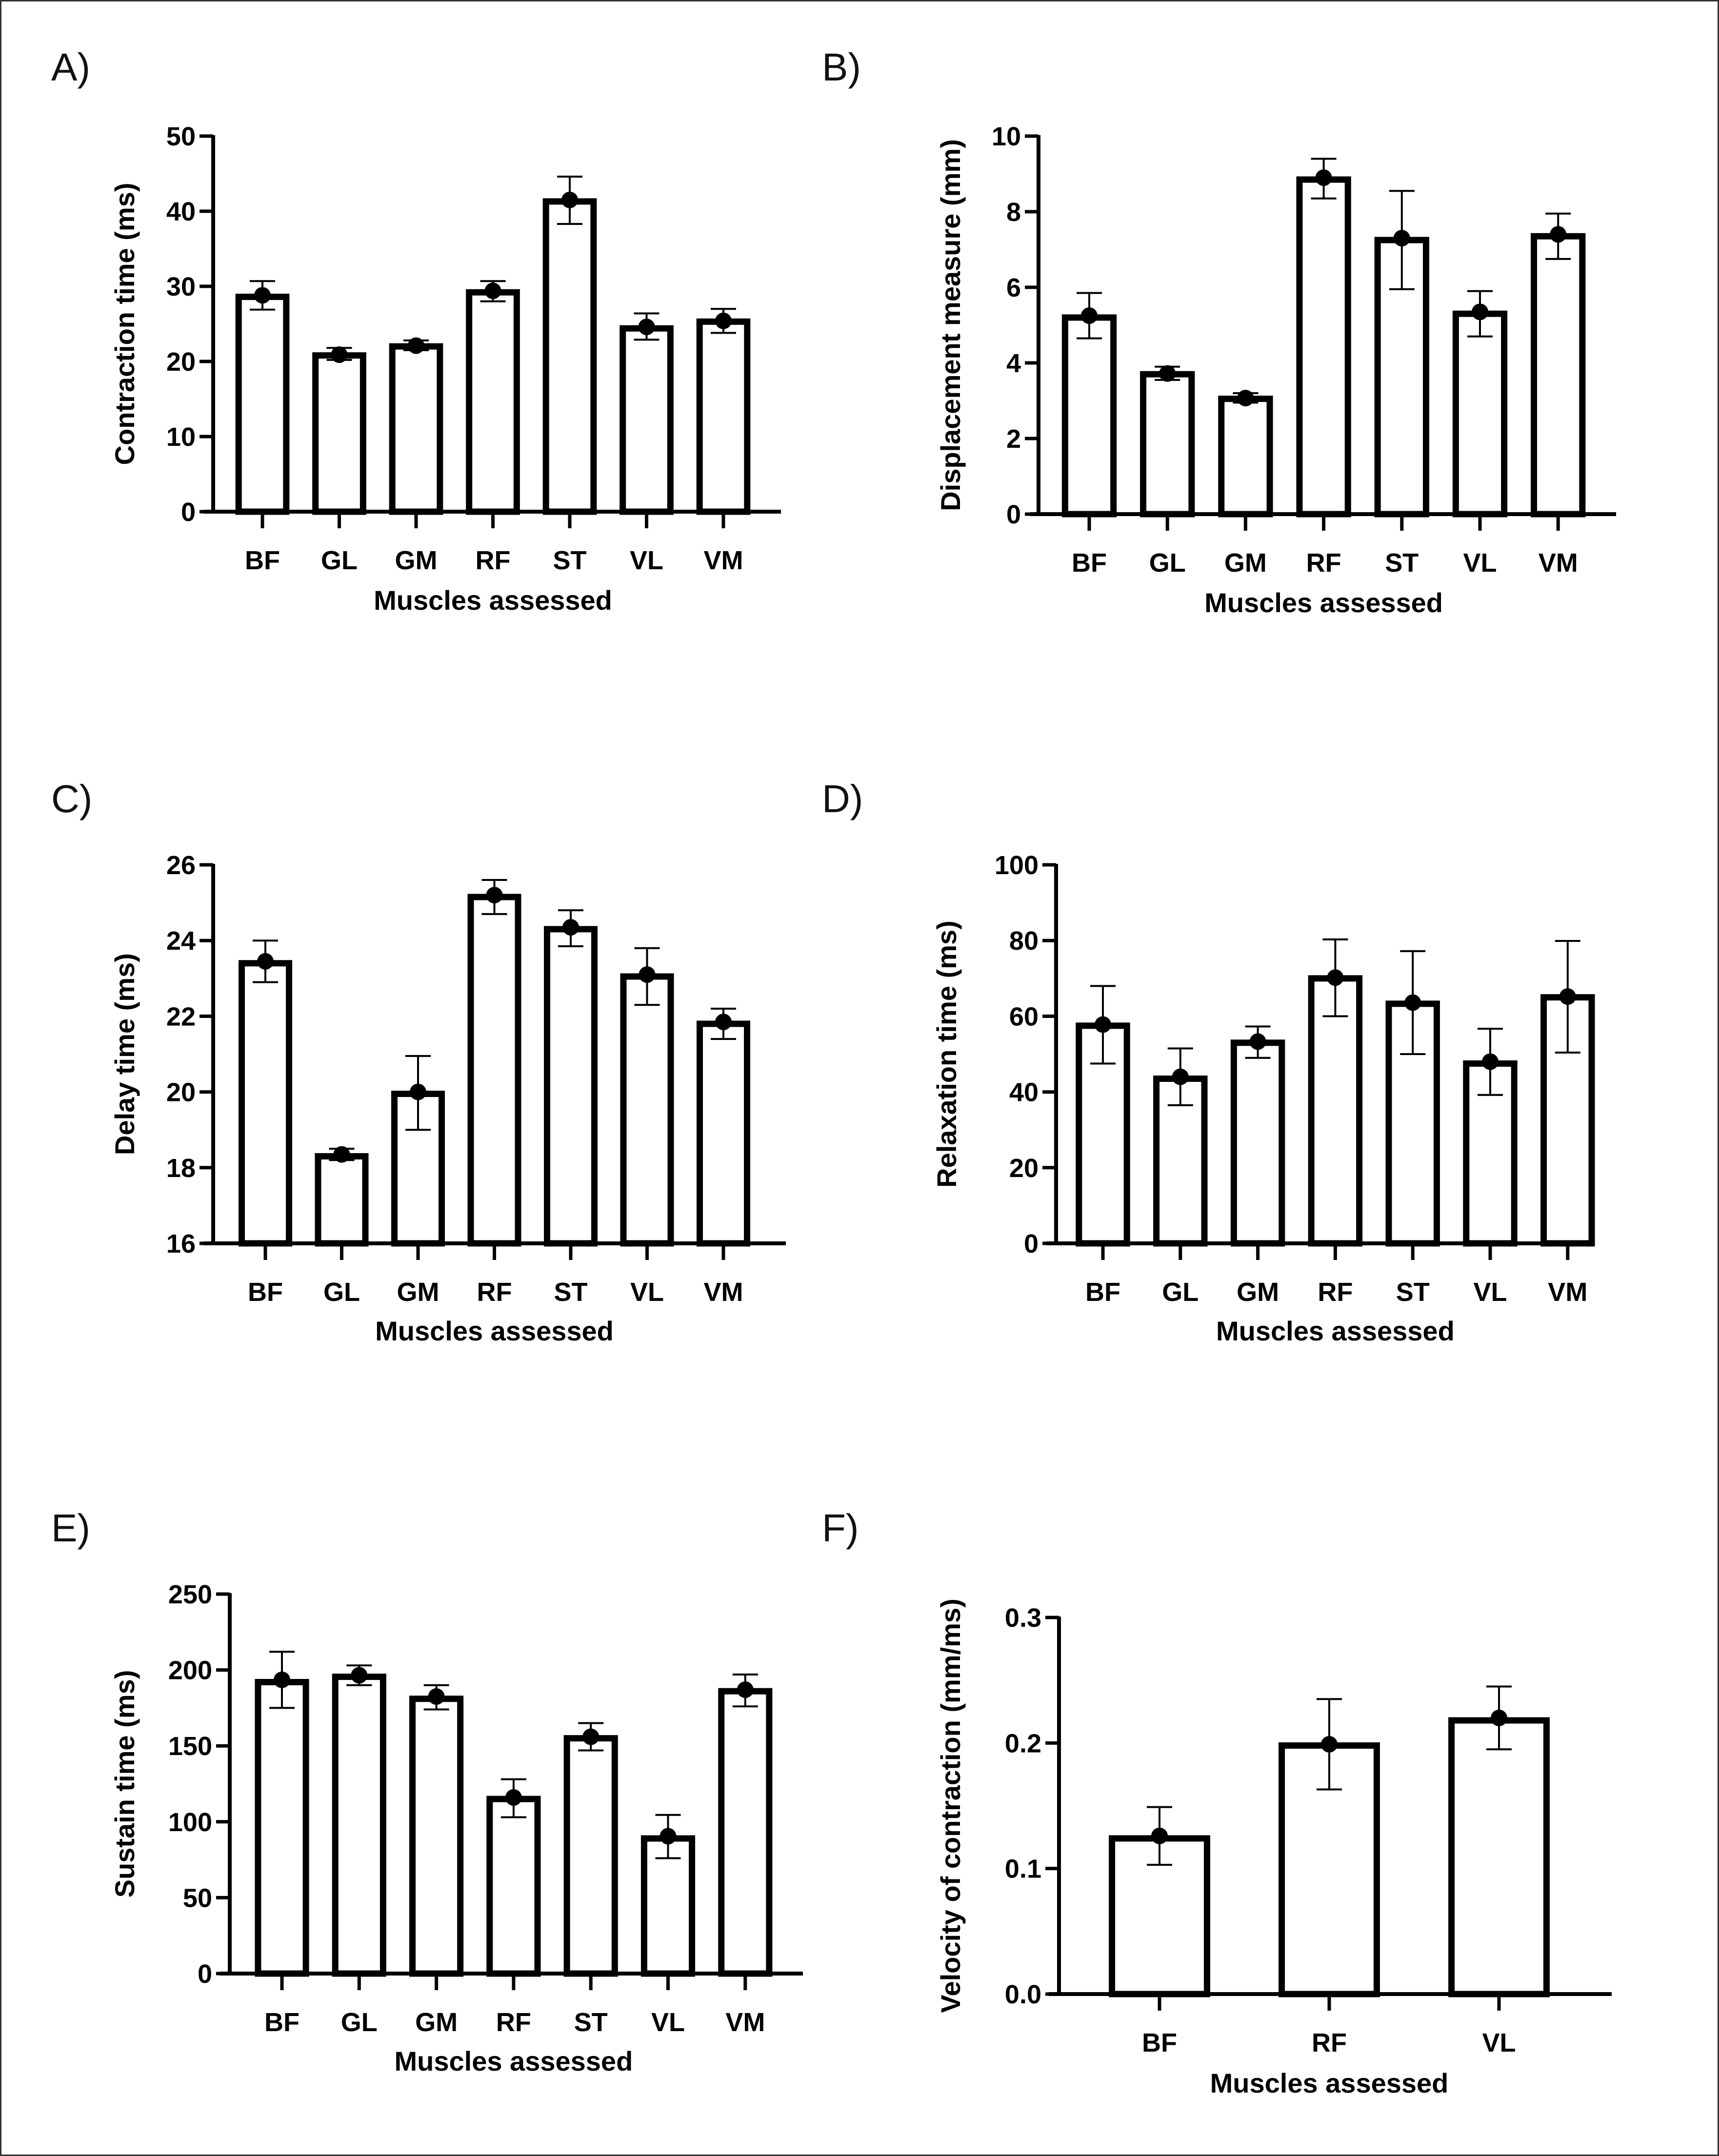 The height and width of the screenshot is (2156, 1719). Describe the element at coordinates (946, 1054) in the screenshot. I see `y-axis-title: Relaxation time (ms)` at that location.